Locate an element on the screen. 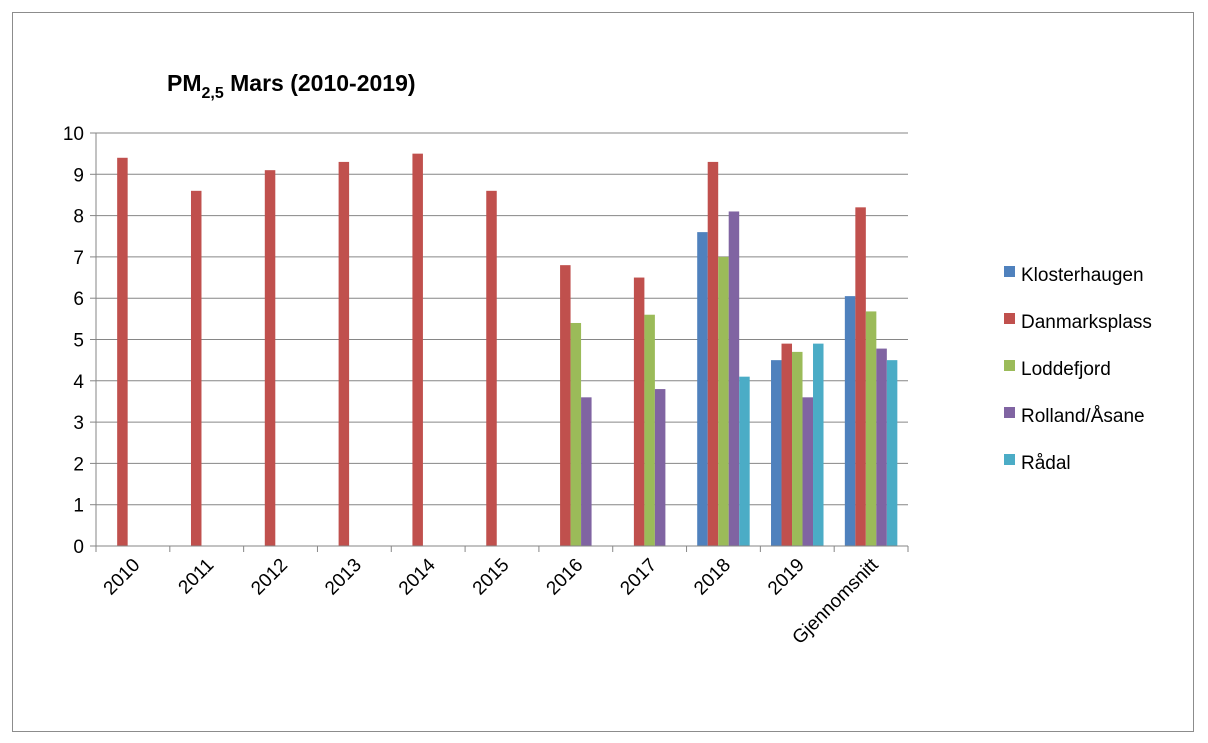 The height and width of the screenshot is (743, 1208). chart-title-subscript: 2,5 is located at coordinates (213, 93).